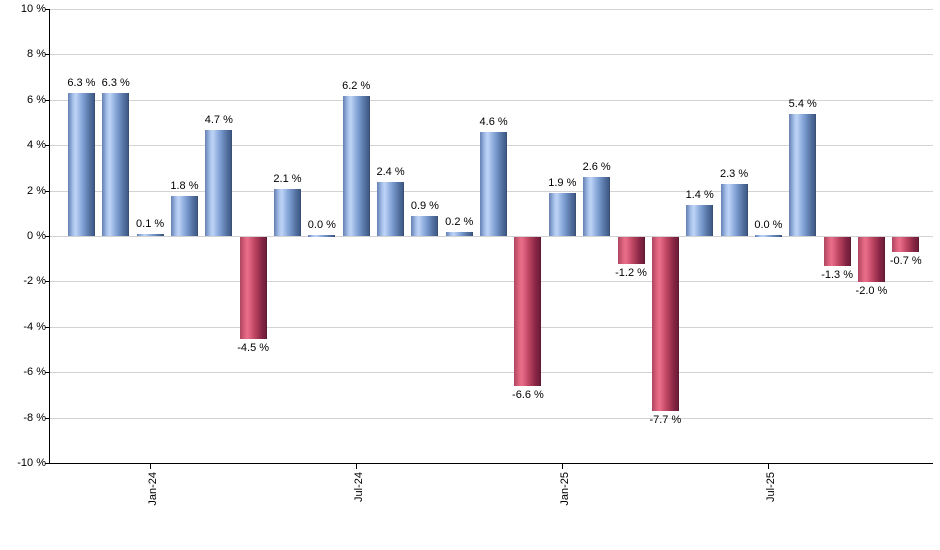 Image resolution: width=940 pixels, height=550 pixels. I want to click on y-tick-label: 0 %, so click(36, 236).